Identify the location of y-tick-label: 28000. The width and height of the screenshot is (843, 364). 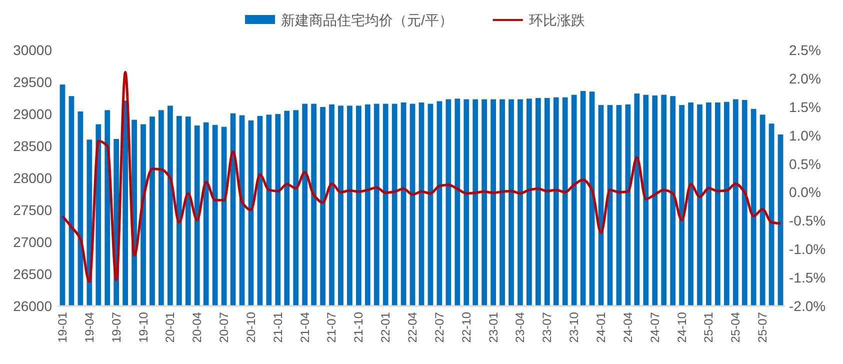
(32, 178).